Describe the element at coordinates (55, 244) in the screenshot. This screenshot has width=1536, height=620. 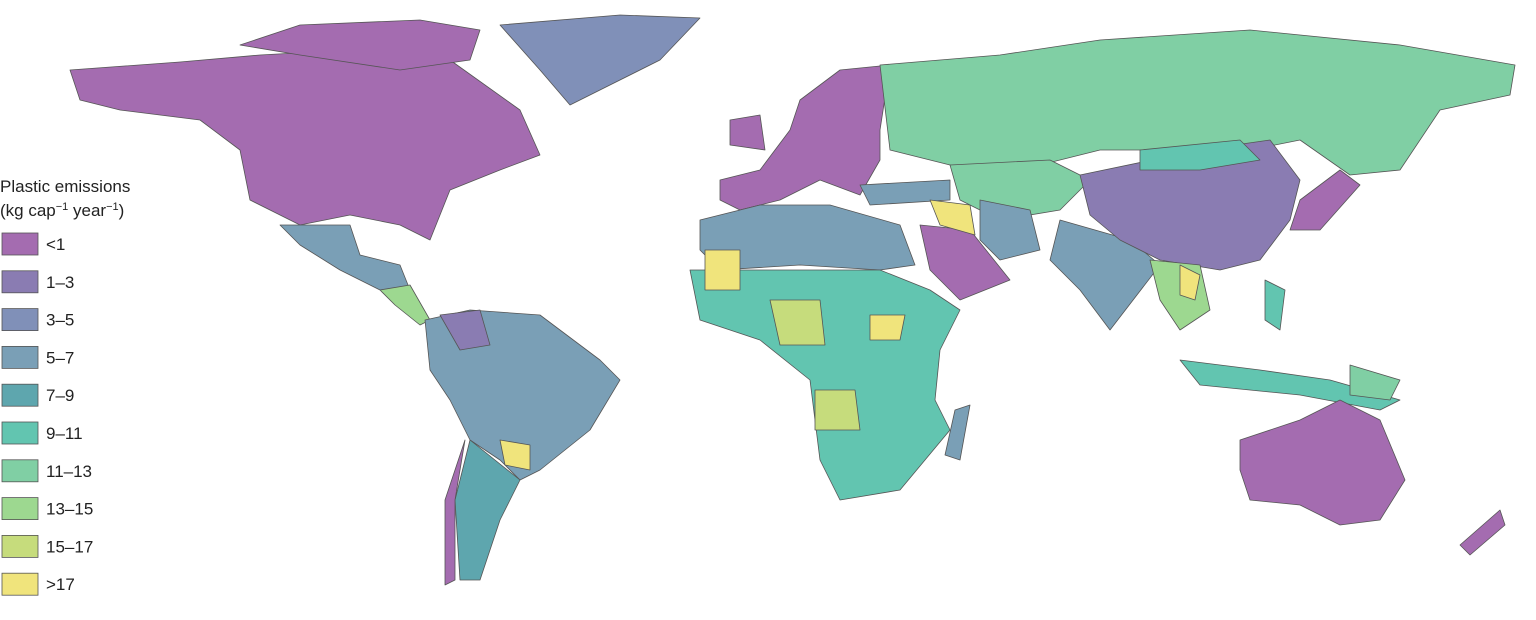
I see `legend-label: <1` at that location.